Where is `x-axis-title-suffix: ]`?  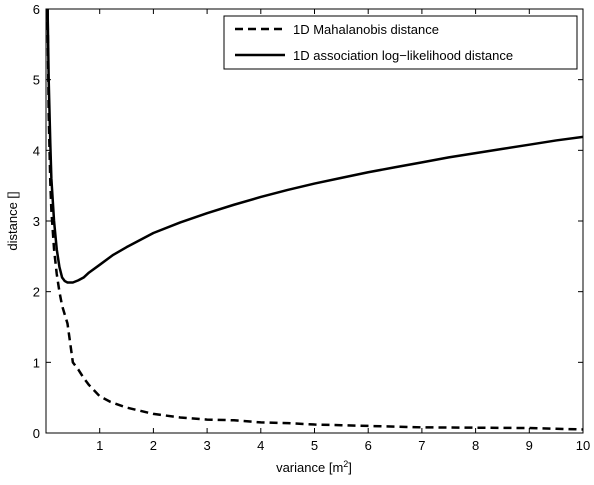 x-axis-title-suffix: ] is located at coordinates (350, 467).